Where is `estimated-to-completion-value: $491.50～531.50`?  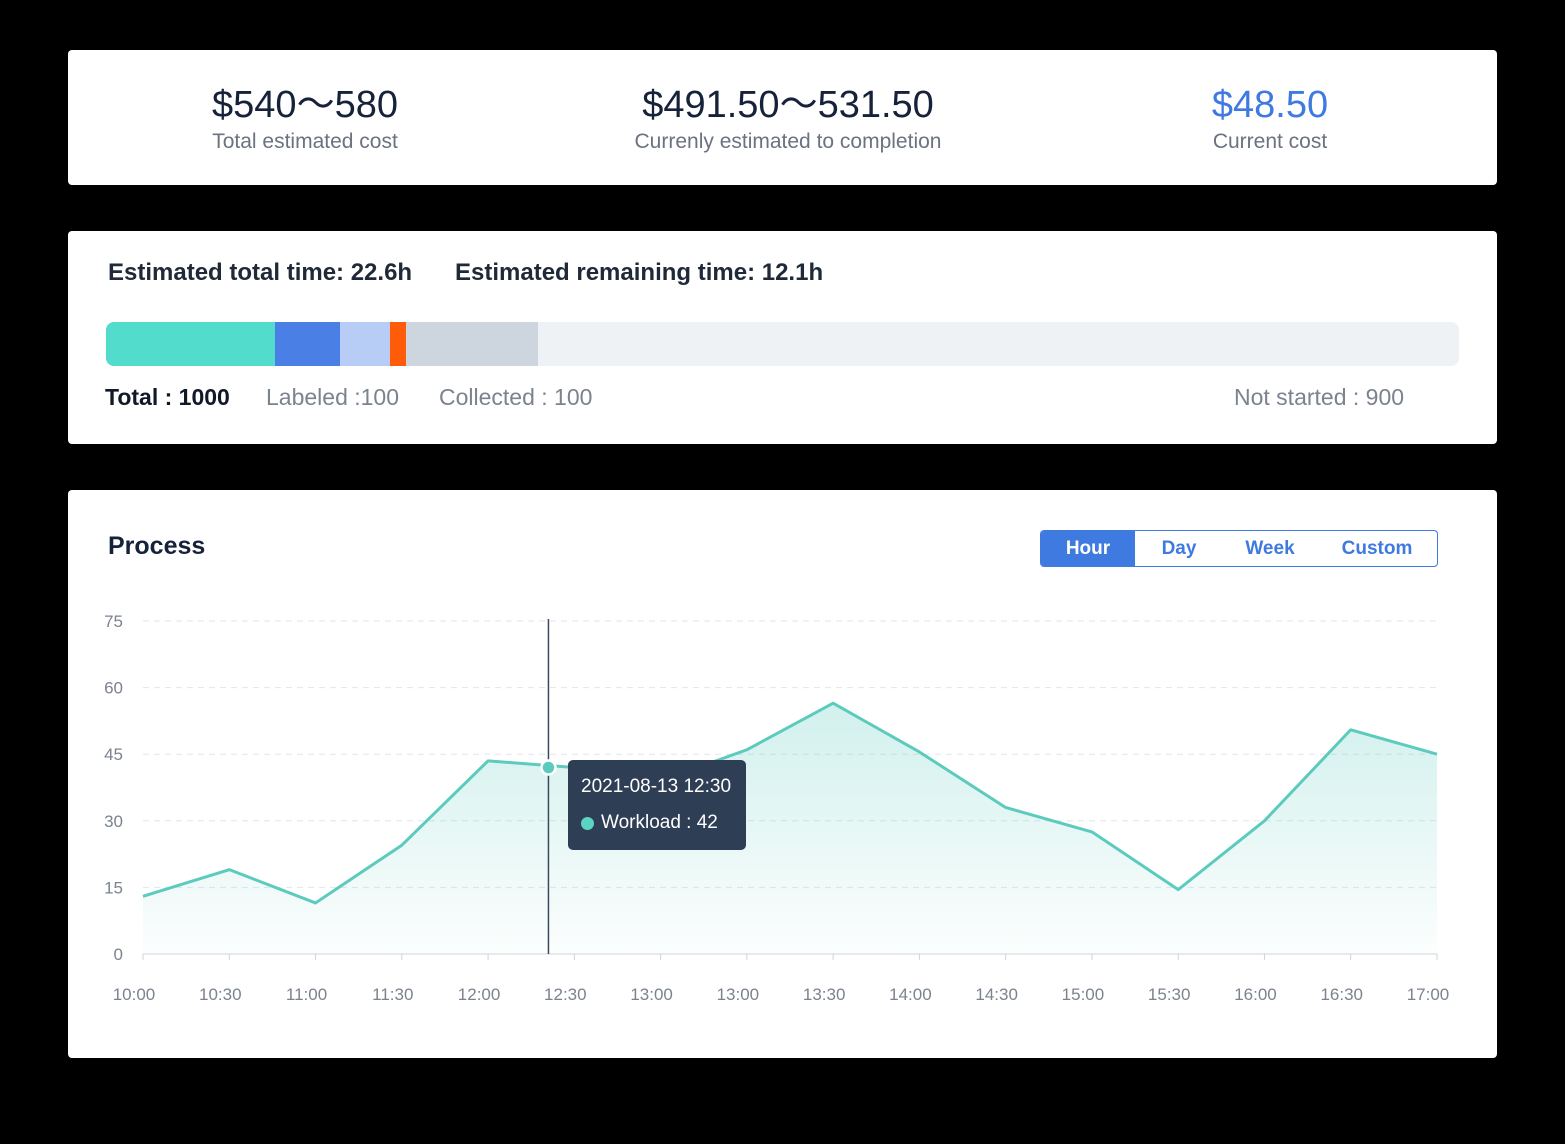
estimated-to-completion-value: $491.50～531.50 is located at coordinates (788, 105).